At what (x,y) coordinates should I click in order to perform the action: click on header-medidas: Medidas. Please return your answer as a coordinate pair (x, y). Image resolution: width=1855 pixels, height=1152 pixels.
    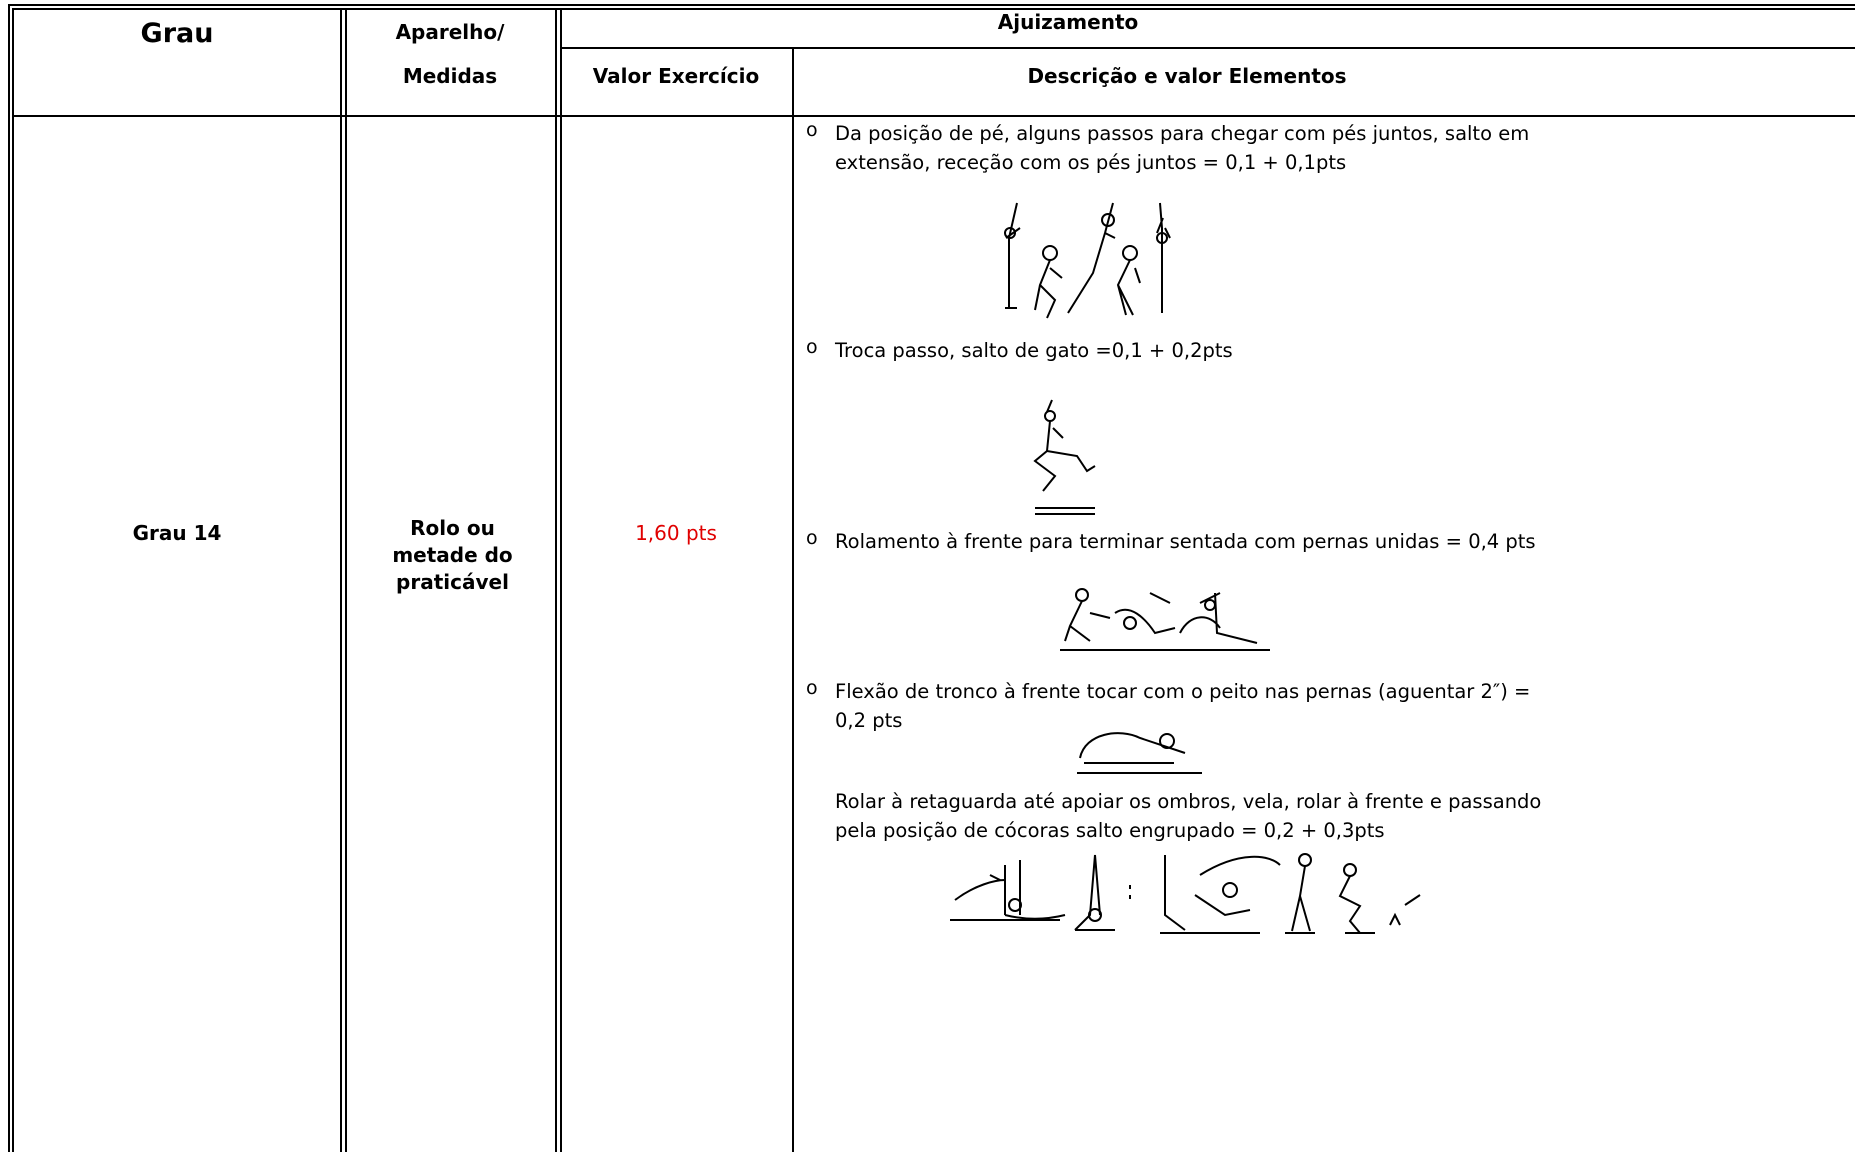
    Looking at the image, I should click on (450, 76).